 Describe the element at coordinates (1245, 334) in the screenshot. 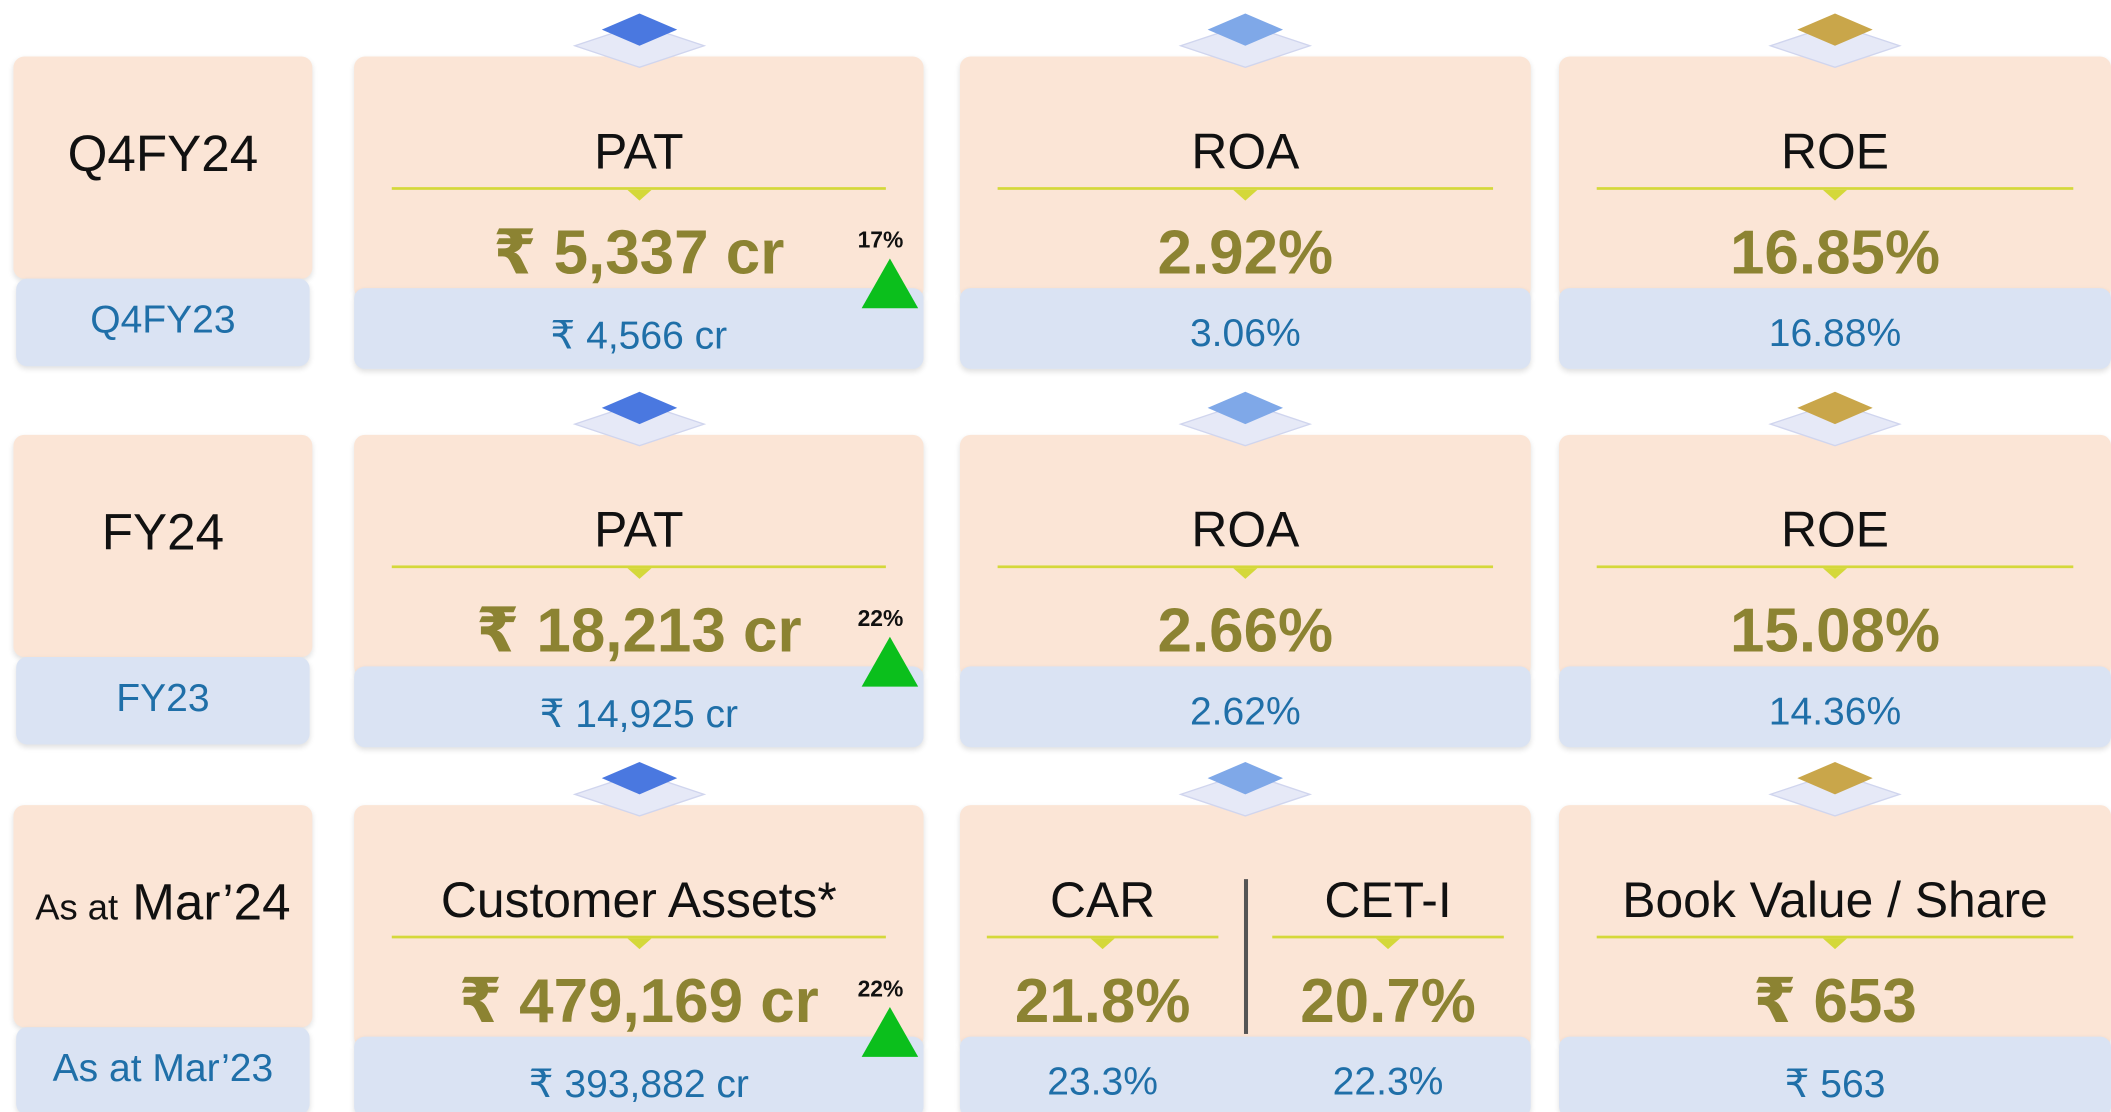

I see `previous-value: 3.06%` at that location.